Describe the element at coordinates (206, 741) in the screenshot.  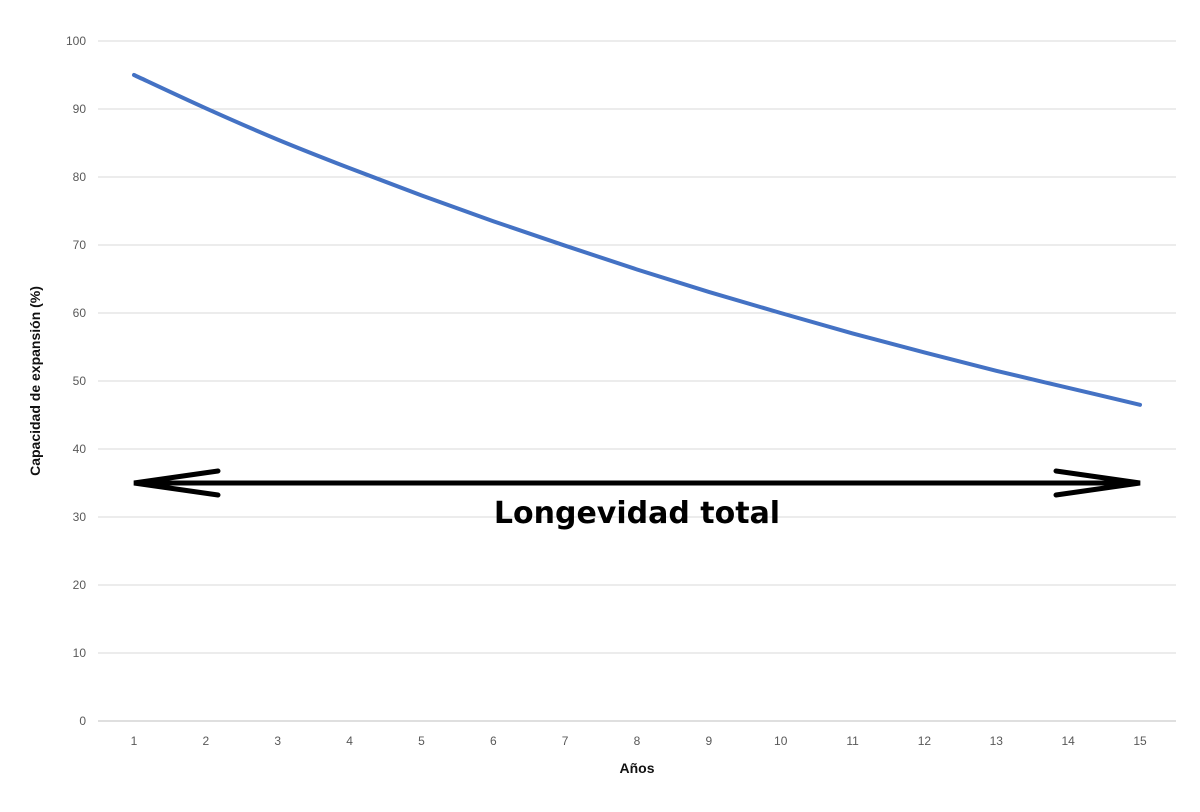
I see `x-tick-label-2: 2` at that location.